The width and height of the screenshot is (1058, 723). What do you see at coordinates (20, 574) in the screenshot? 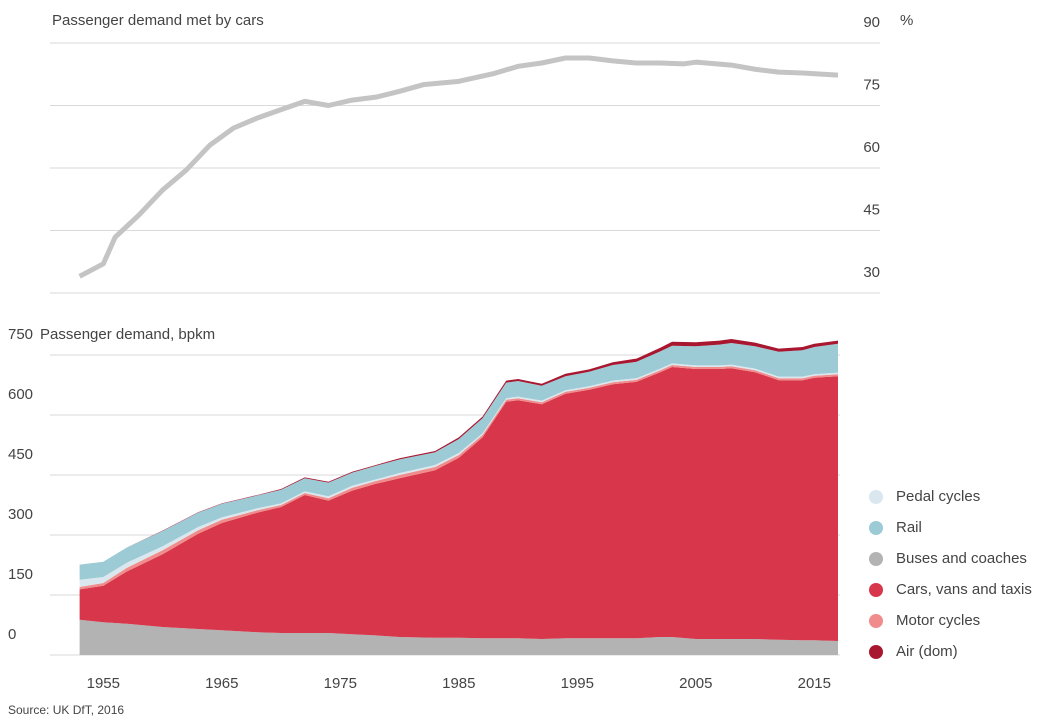
I see `y-tick-label: 150` at bounding box center [20, 574].